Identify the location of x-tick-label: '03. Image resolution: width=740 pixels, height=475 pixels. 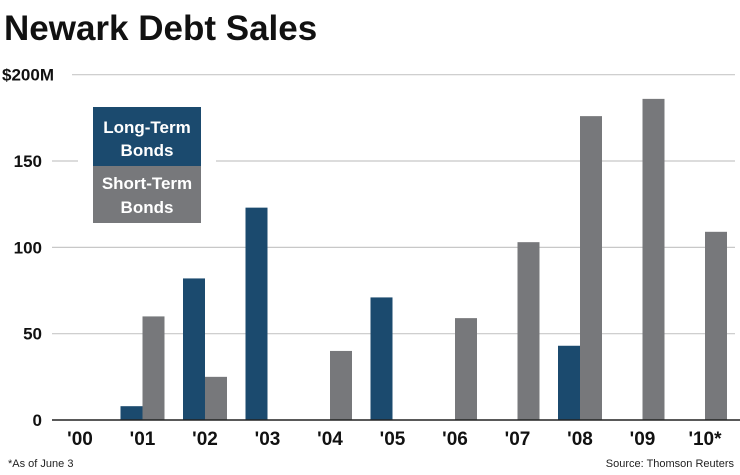
(268, 439).